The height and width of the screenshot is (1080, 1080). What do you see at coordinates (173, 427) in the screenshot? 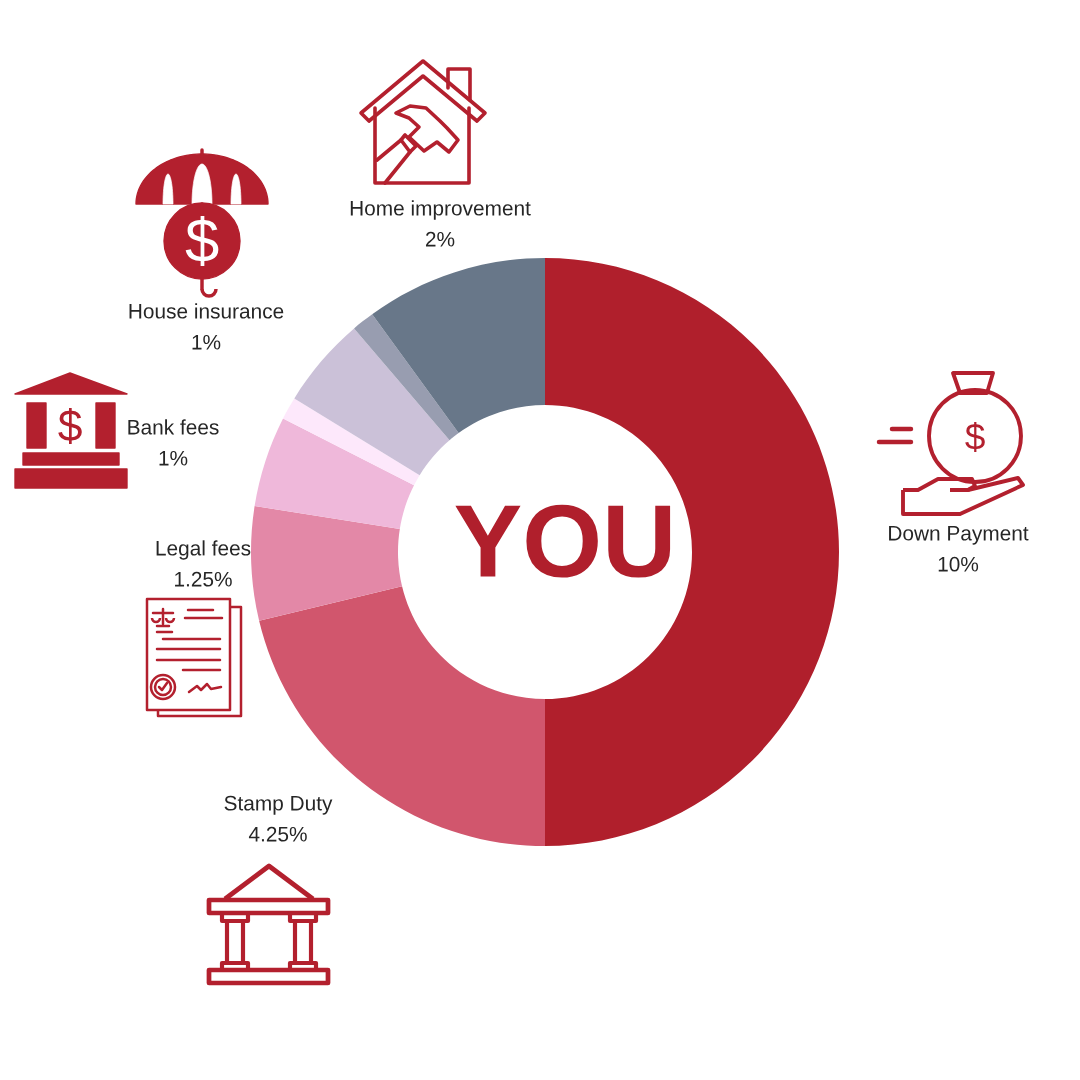
I see `slice-label: Bank fees` at bounding box center [173, 427].